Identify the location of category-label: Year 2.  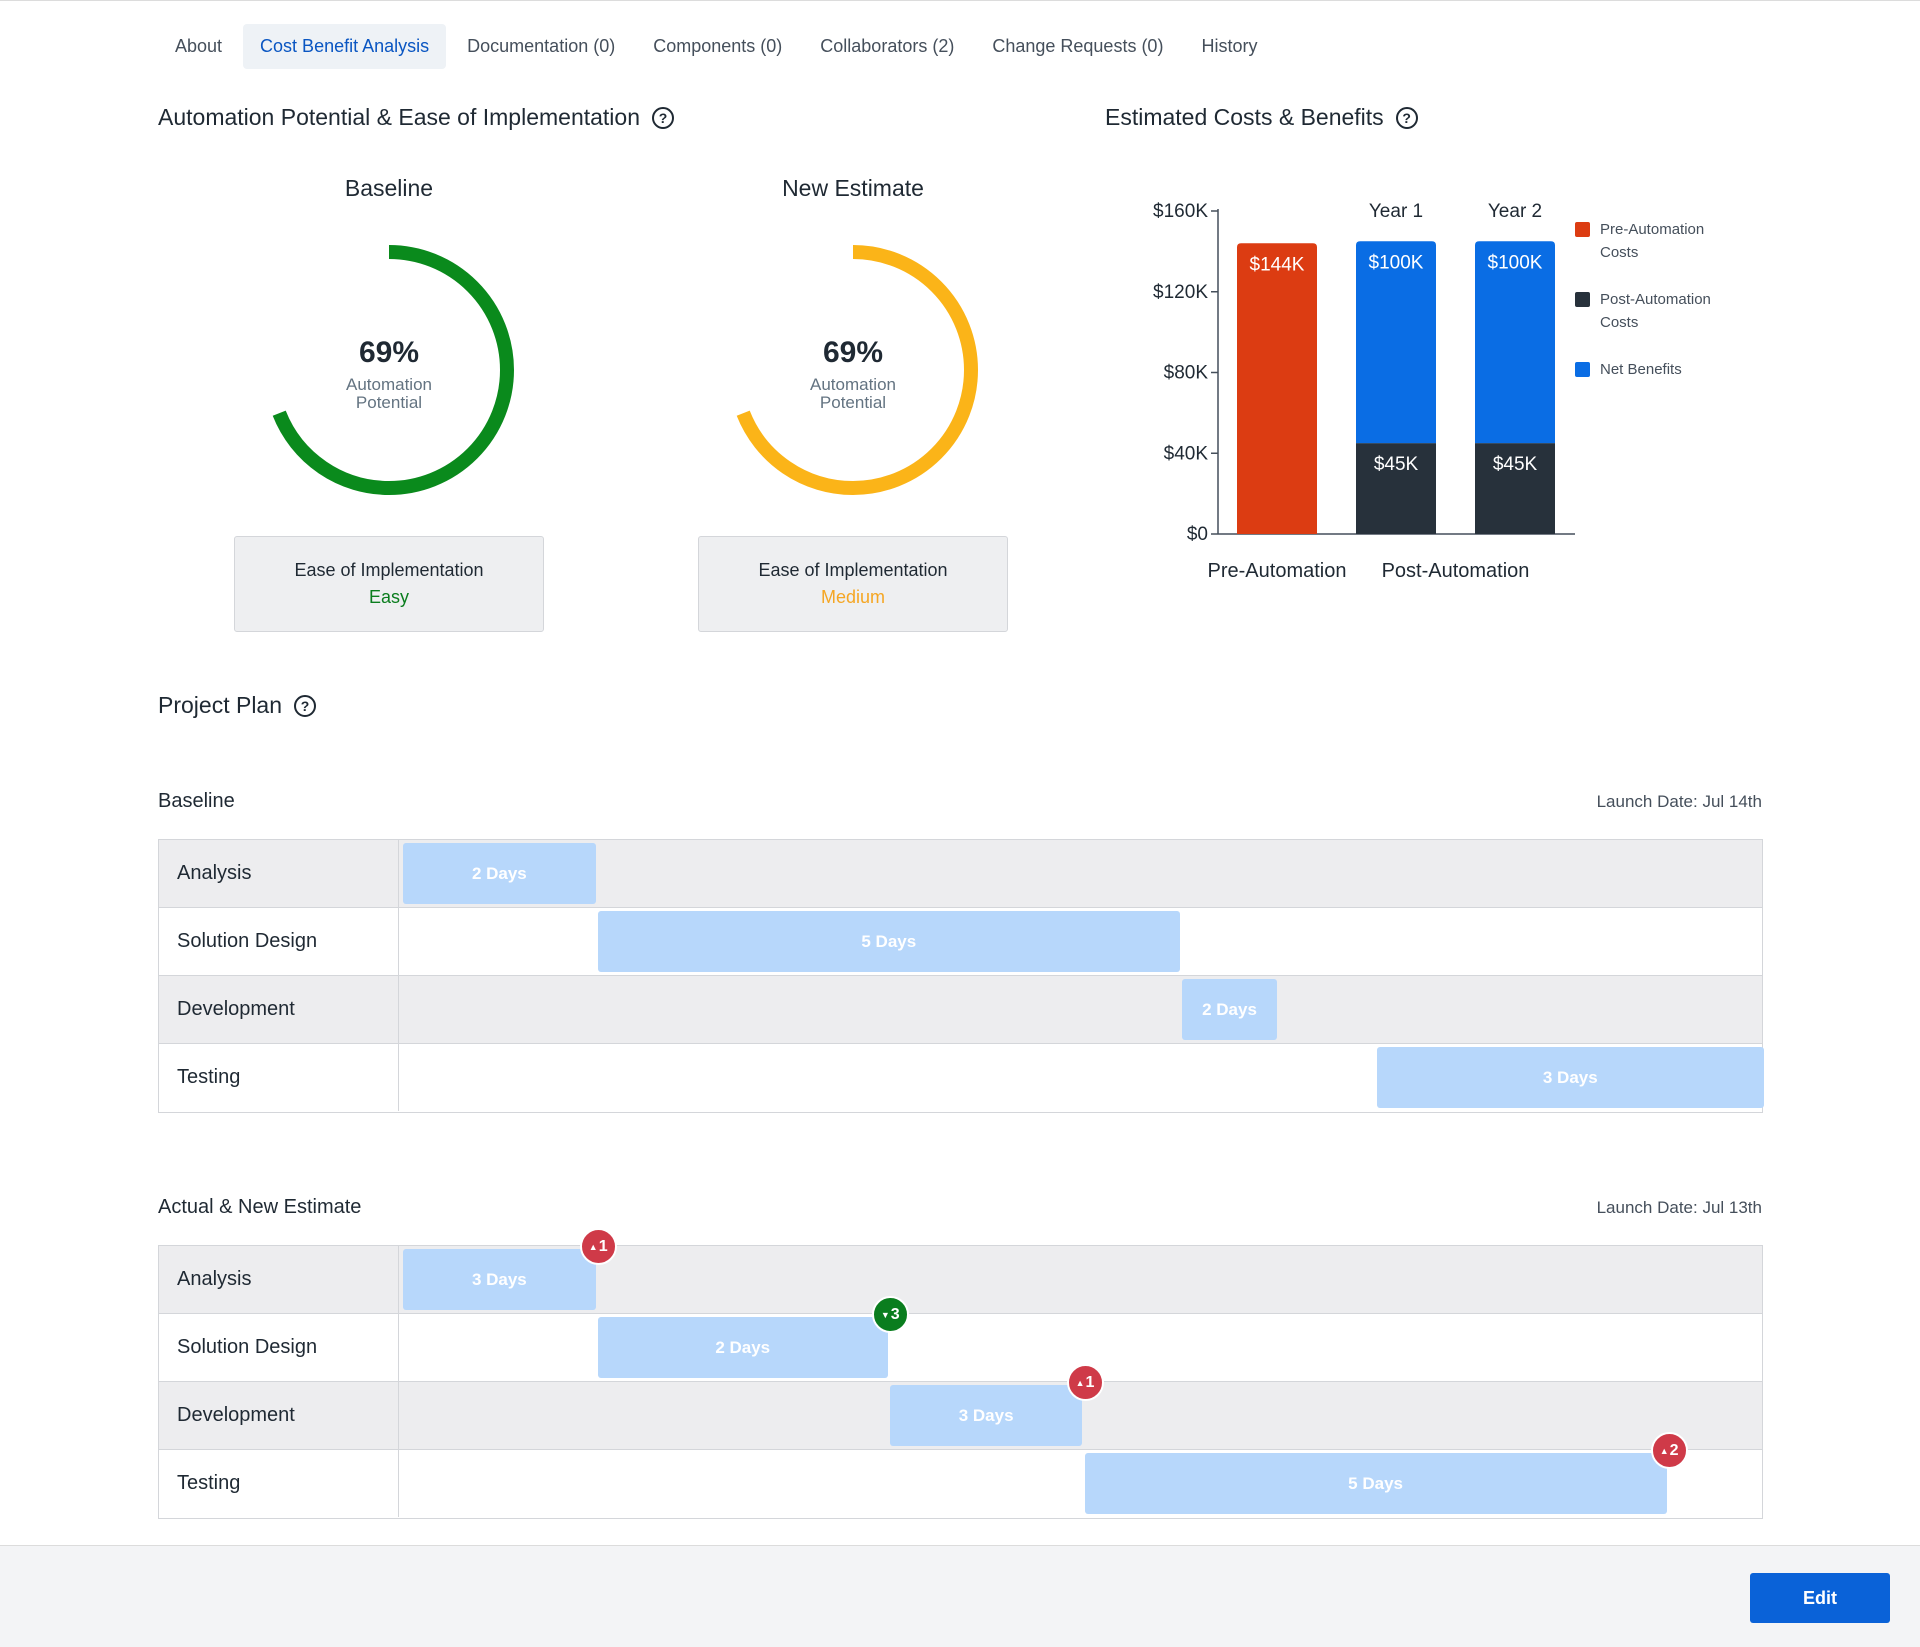
(1515, 211).